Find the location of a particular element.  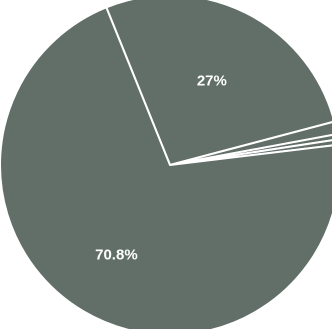

pie-slice-label-0: 27% is located at coordinates (212, 80).